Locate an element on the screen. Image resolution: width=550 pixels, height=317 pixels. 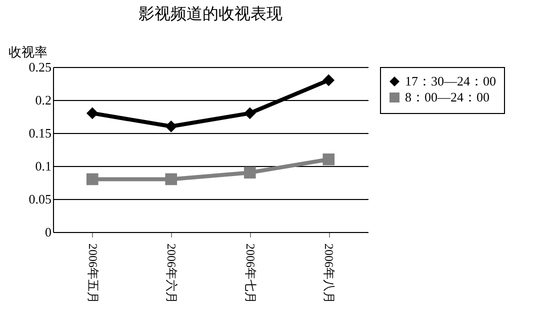
y-tick-label: 0.2 is located at coordinates (43, 100).